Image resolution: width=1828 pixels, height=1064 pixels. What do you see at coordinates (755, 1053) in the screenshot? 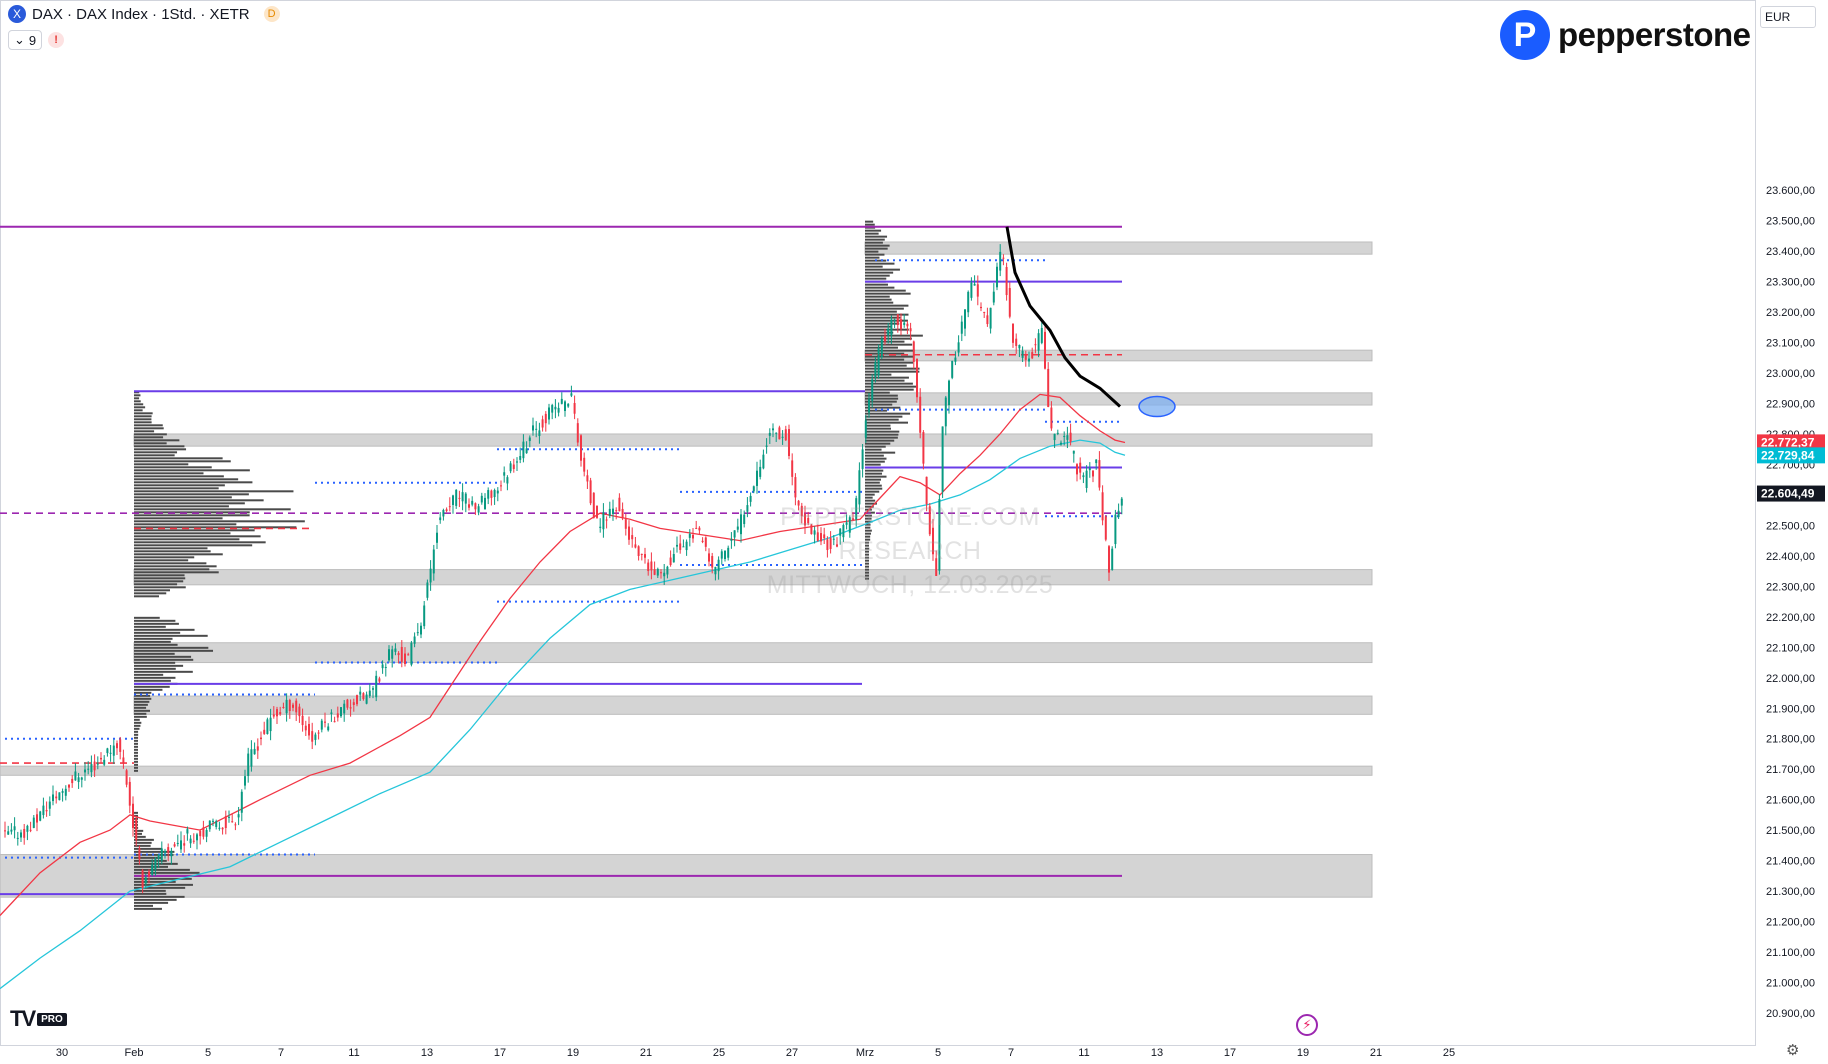
I see `time-axis: 30 Feb 5 7 11 13 17 19 21 25 27 Mrz 5 7 11 13 17 19 21 25` at bounding box center [755, 1053].